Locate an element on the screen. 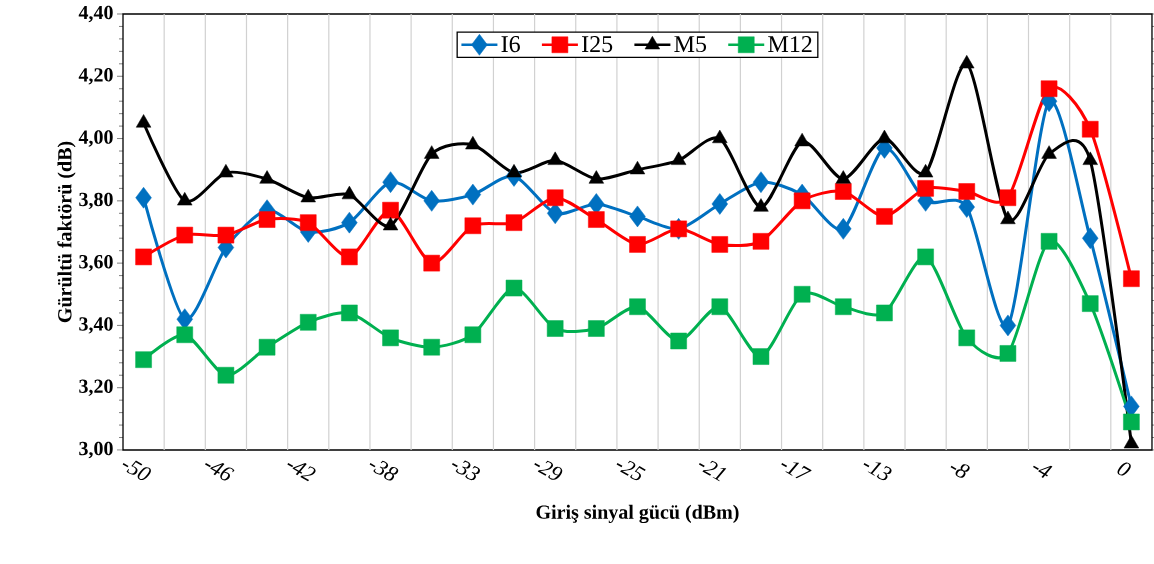 The image size is (1154, 564). y-tick-label: 3,80 is located at coordinates (96, 201).